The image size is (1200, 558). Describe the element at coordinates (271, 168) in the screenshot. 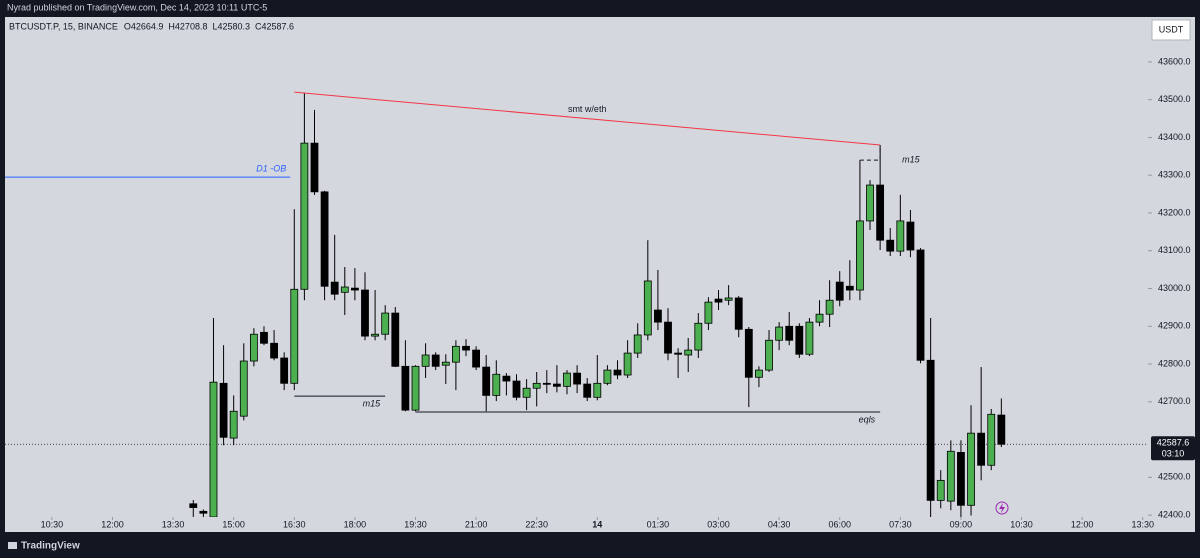

I see `annotation-label: D1 -OB` at that location.